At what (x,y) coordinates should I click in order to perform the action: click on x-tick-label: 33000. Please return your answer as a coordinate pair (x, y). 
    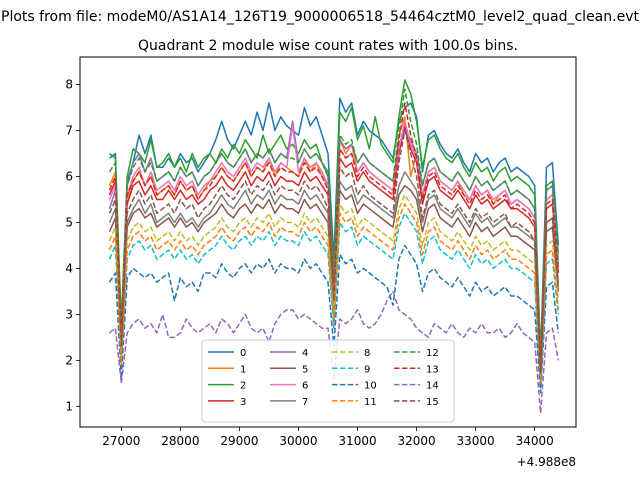
    Looking at the image, I should click on (476, 441).